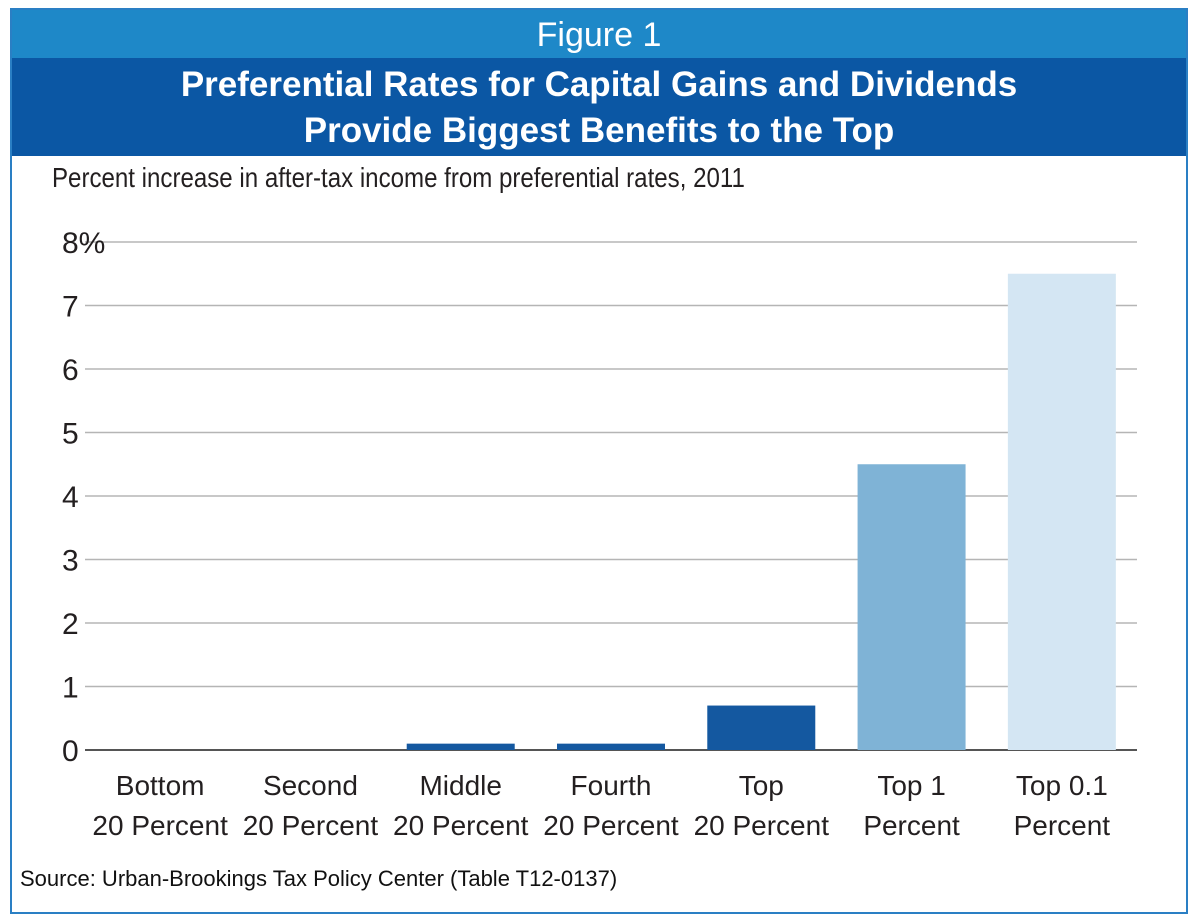  I want to click on x-tick-label: Bottom, so click(160, 785).